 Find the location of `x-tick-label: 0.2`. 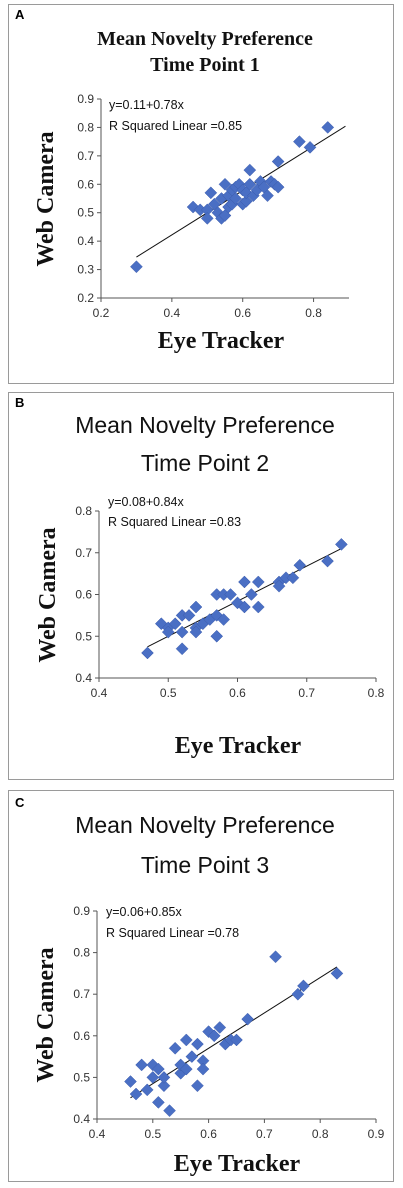

x-tick-label: 0.2 is located at coordinates (101, 313).